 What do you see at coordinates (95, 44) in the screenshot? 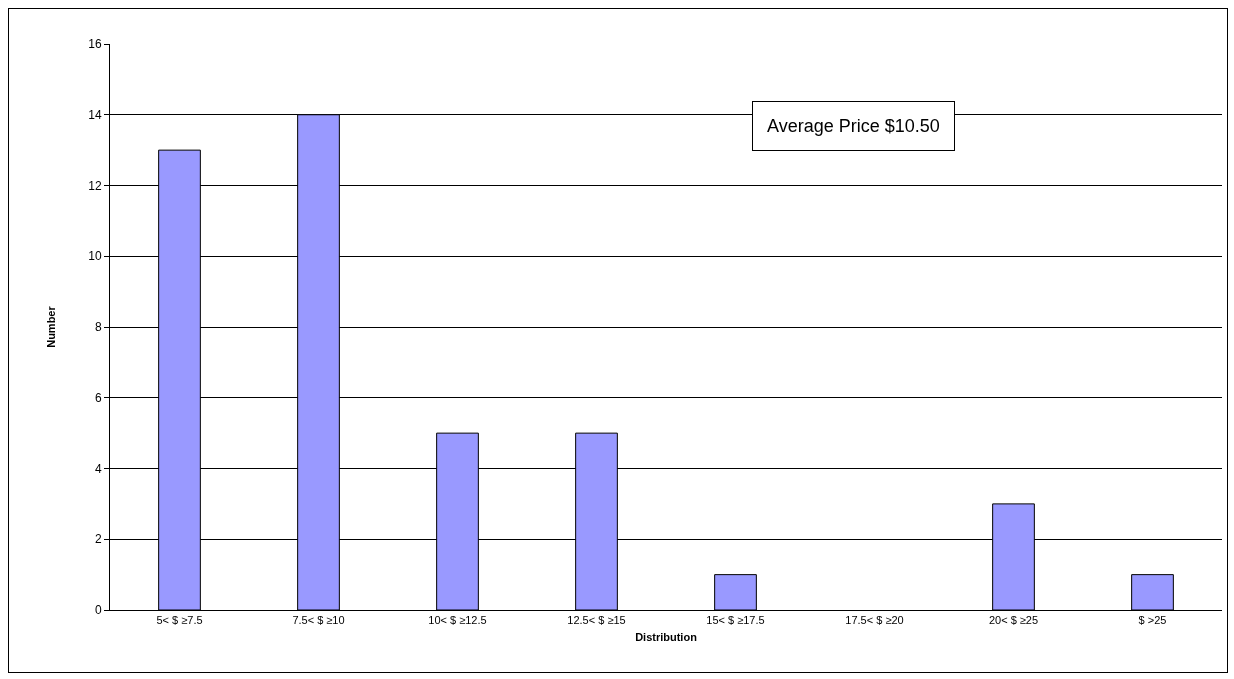
I see `y-tick-label: 16` at bounding box center [95, 44].